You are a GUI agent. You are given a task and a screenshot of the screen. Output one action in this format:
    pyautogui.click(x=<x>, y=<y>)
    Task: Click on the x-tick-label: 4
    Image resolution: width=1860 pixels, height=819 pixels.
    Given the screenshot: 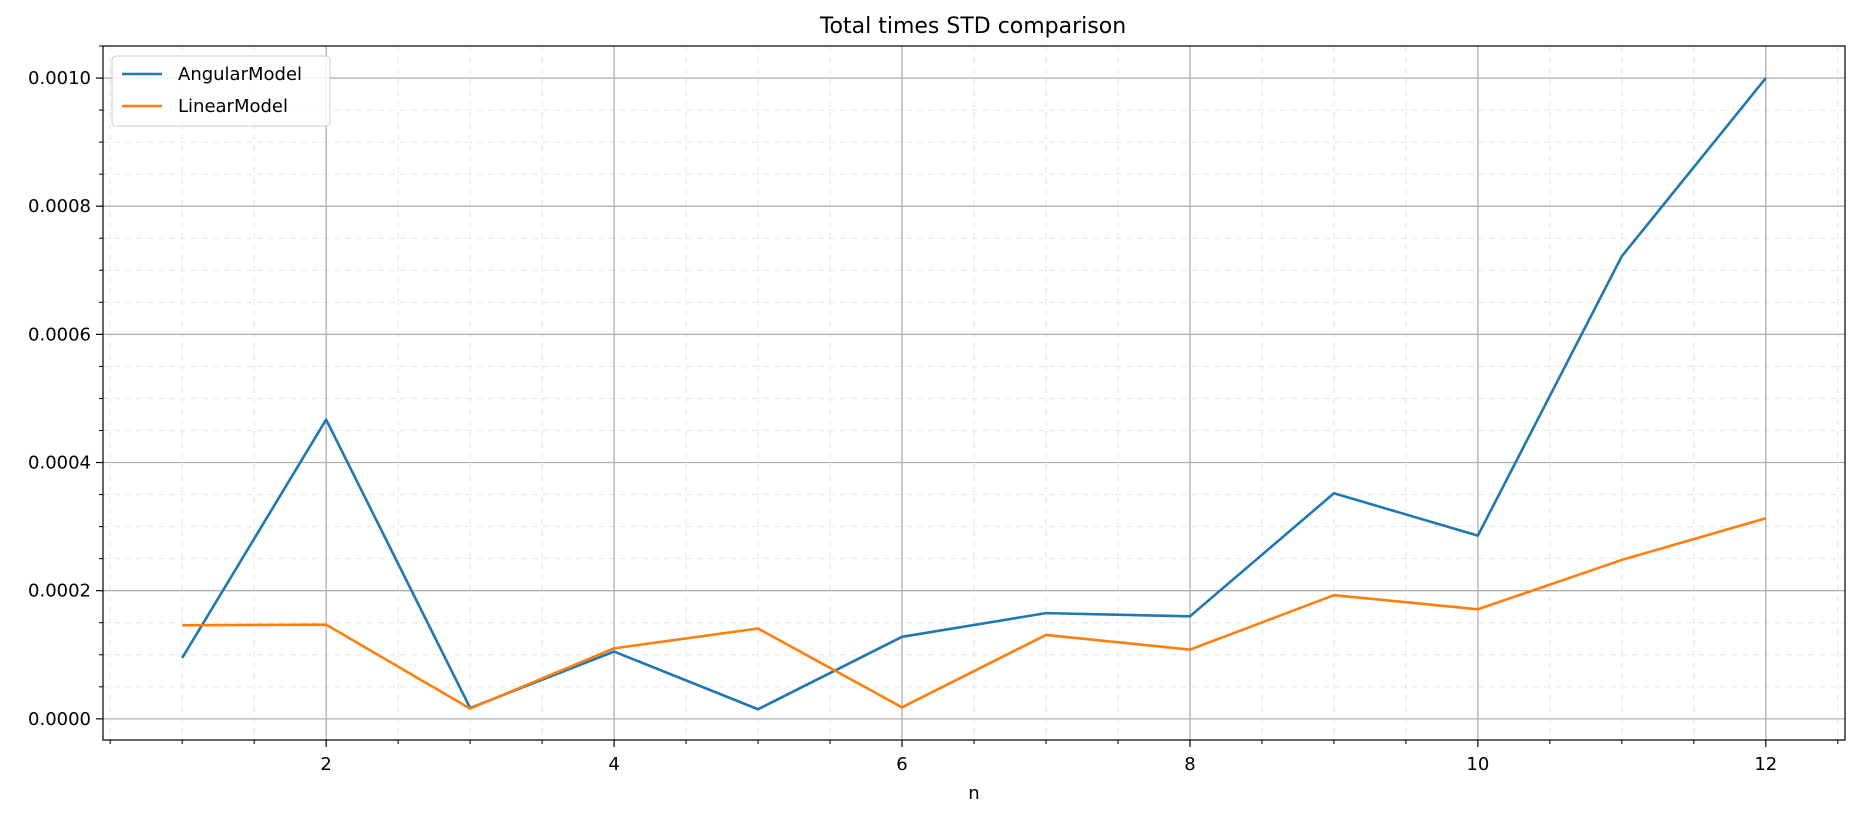 What is the action you would take?
    pyautogui.click(x=613, y=764)
    